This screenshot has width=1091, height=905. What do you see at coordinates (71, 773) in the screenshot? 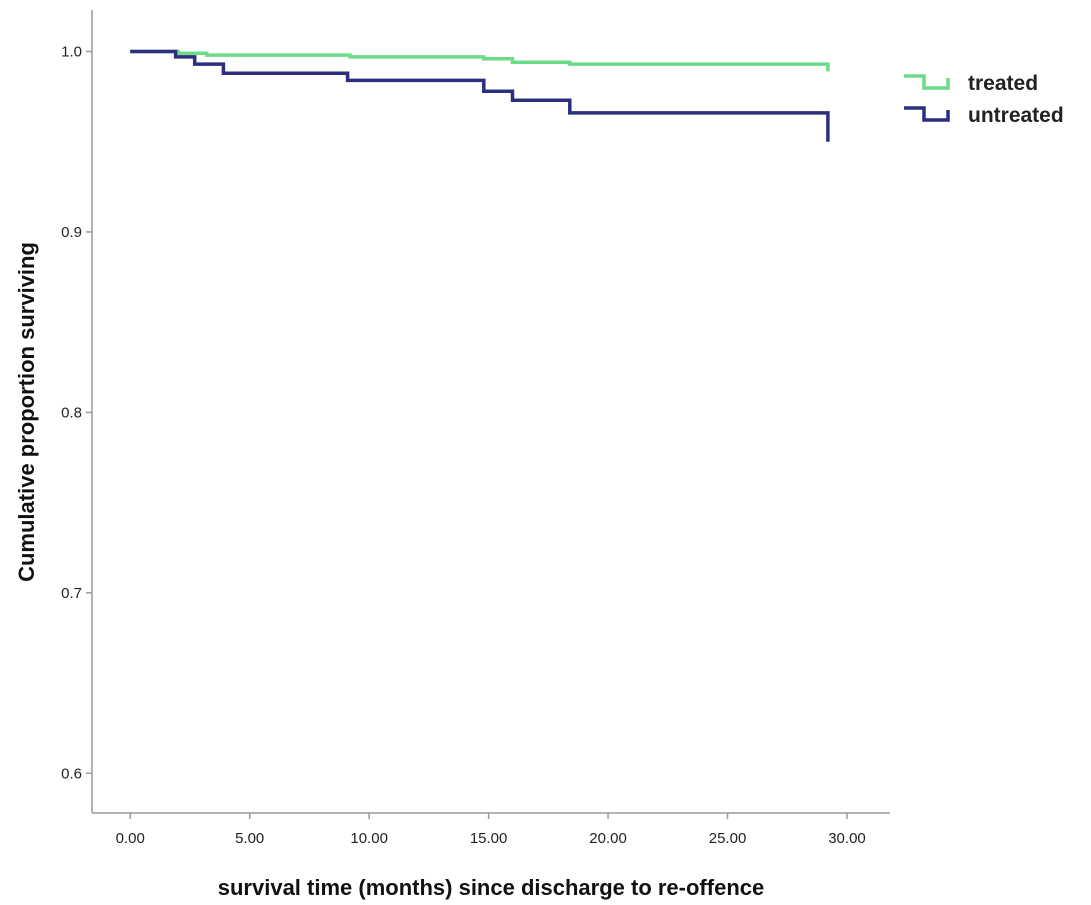
I see `y-tick-label: 0.6` at bounding box center [71, 773].